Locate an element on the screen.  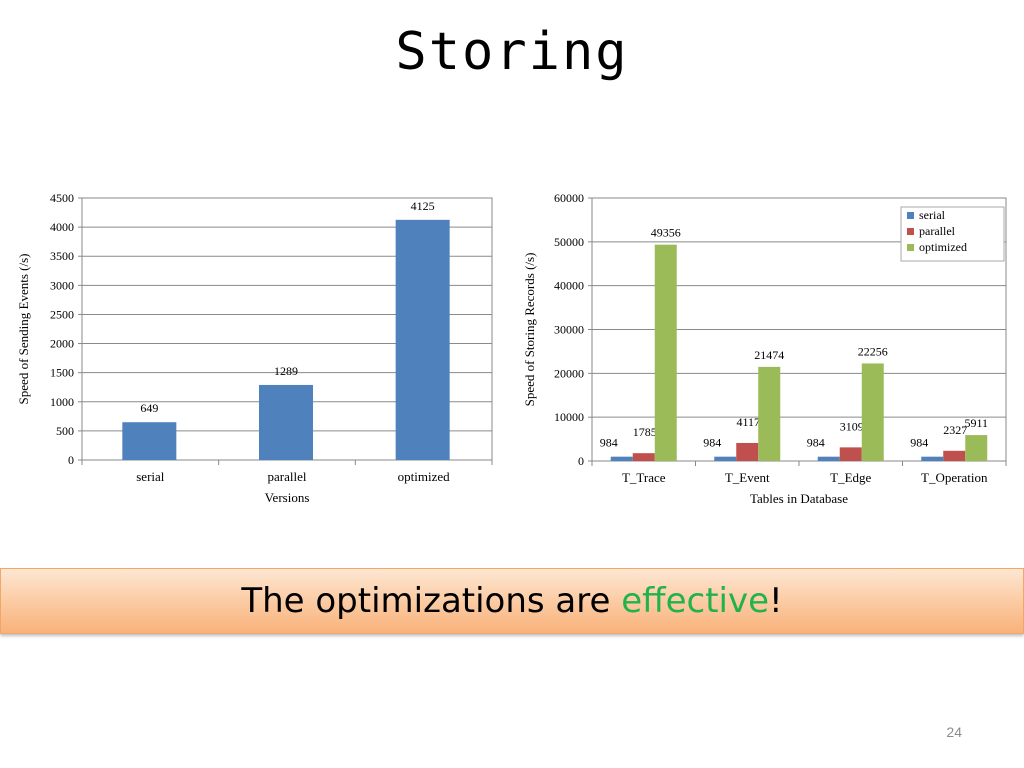
x-axis-title: Versions is located at coordinates (287, 497).